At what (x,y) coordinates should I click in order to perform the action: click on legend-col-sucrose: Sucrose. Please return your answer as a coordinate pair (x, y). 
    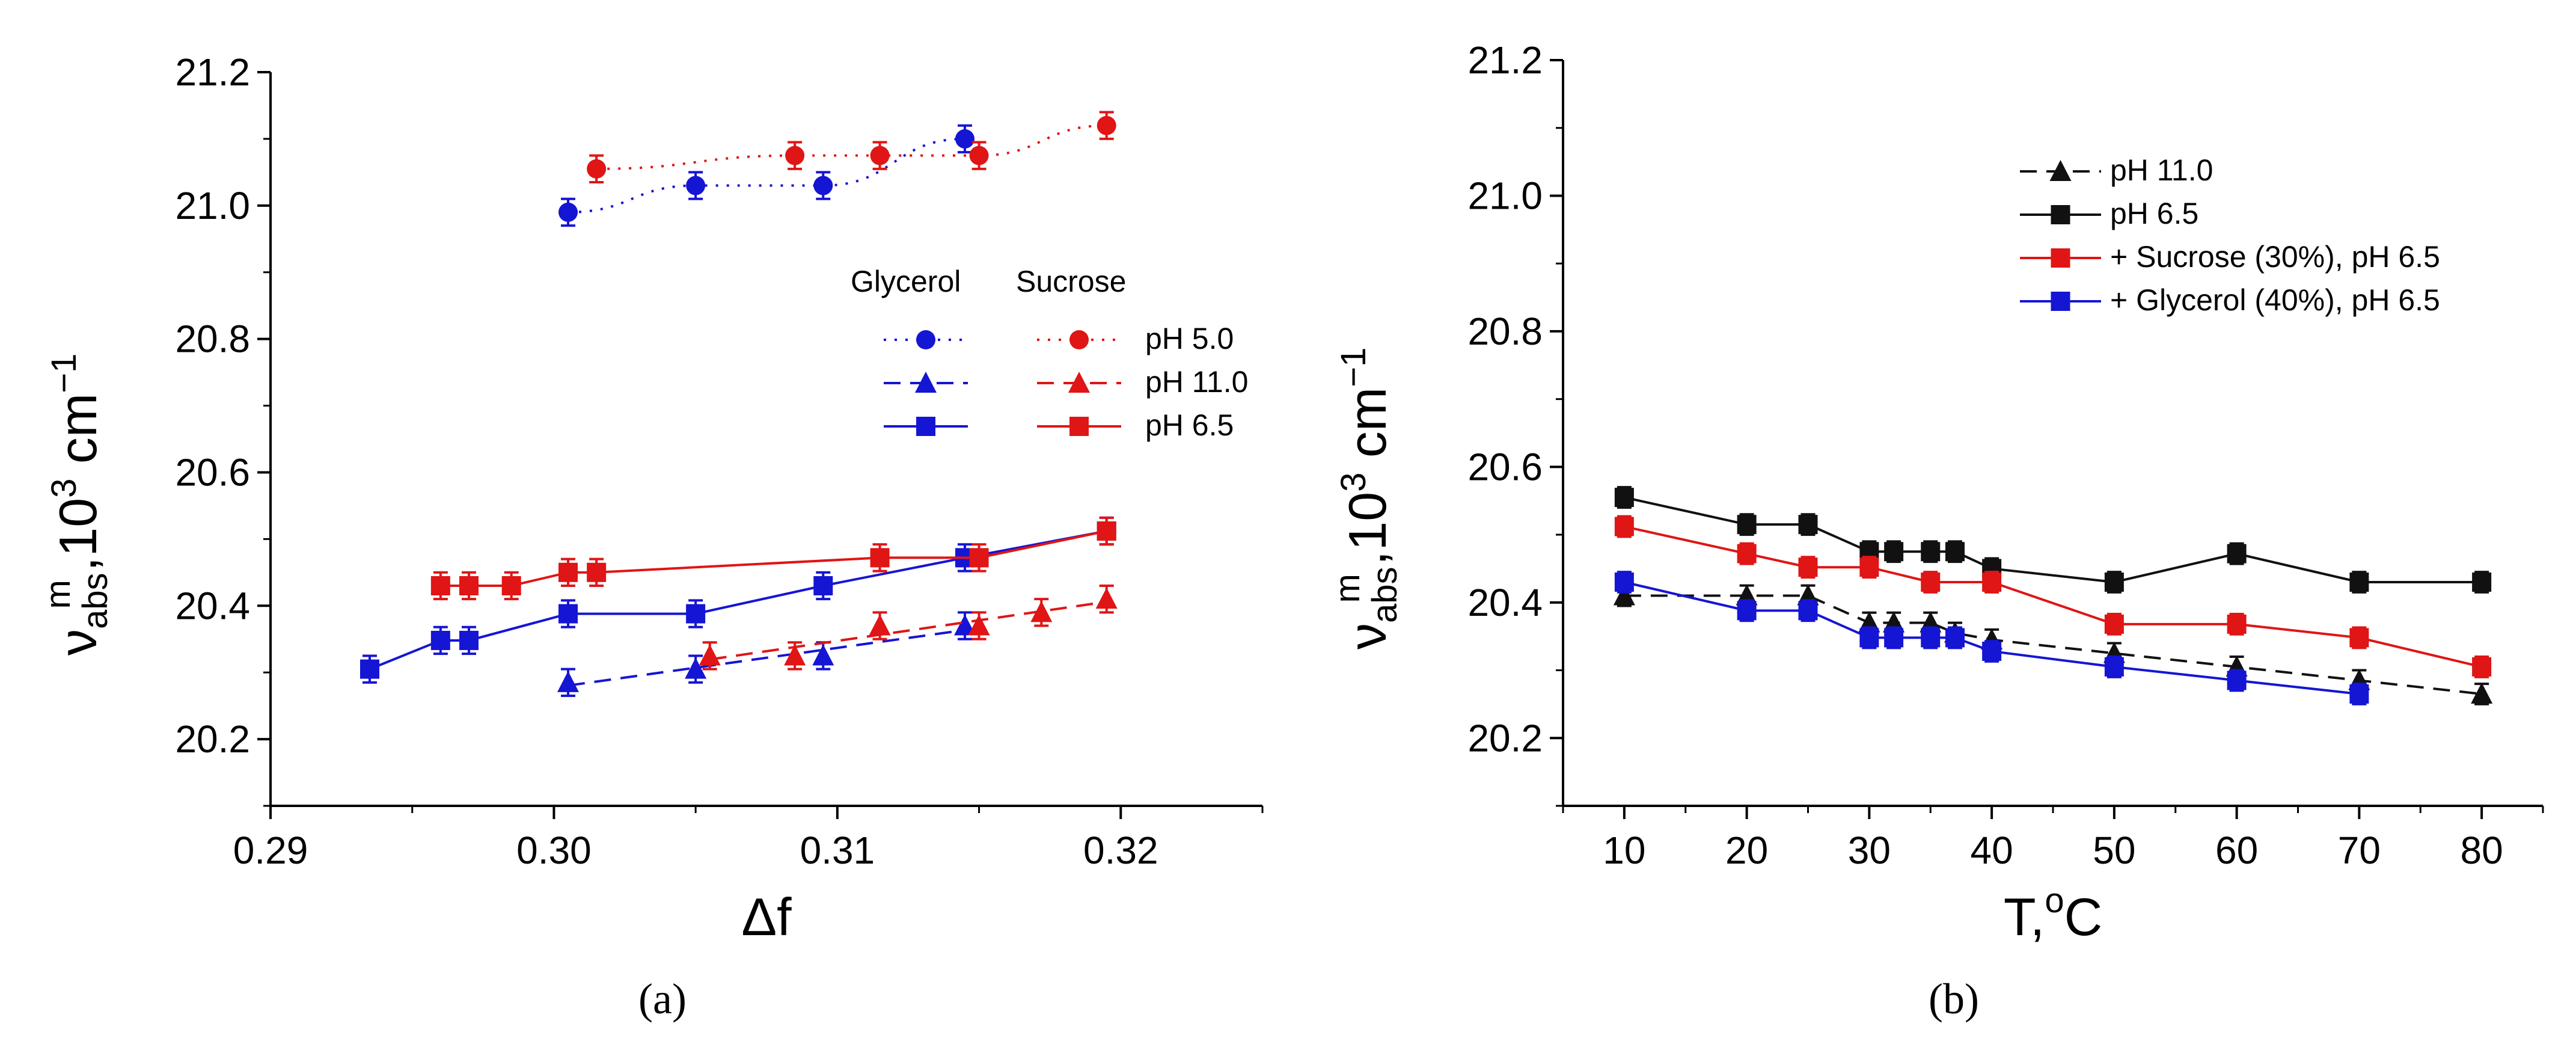
    Looking at the image, I should click on (1071, 281).